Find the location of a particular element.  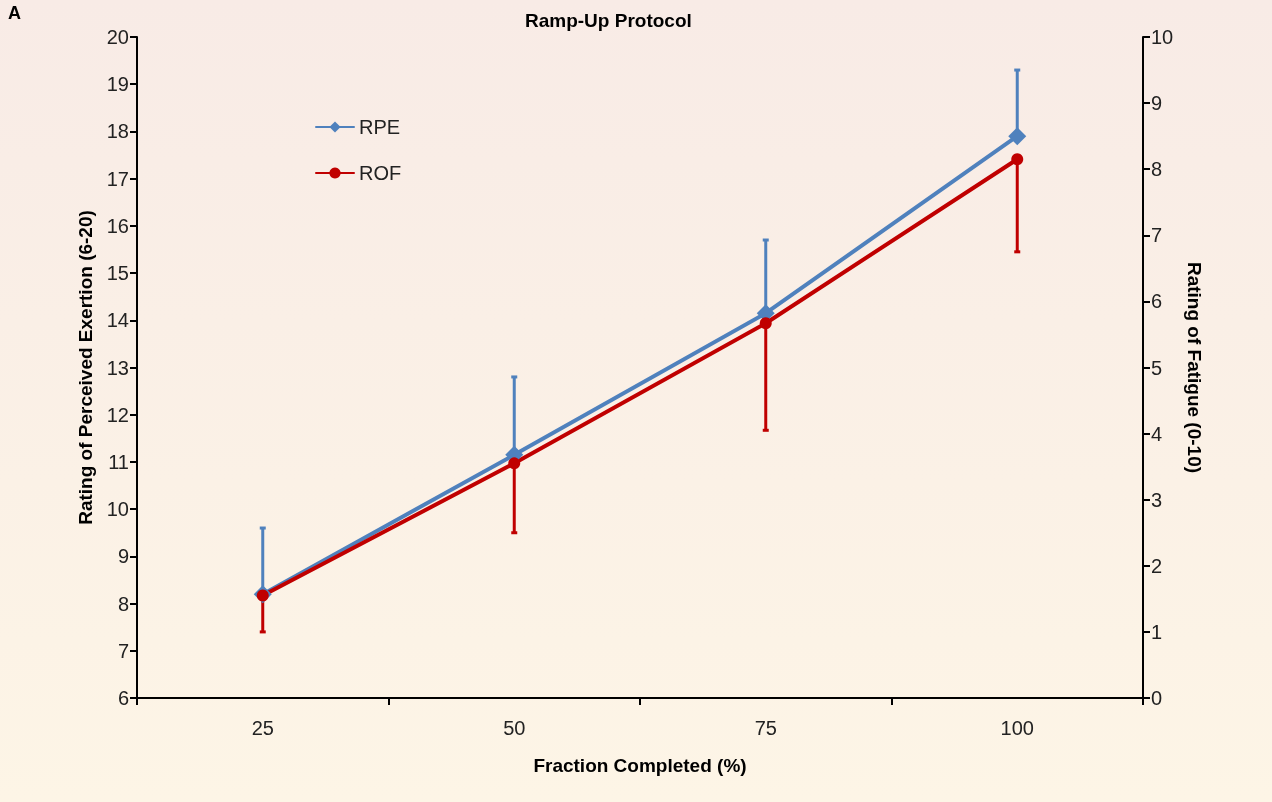

y-tick-label: 8 is located at coordinates (123, 603).